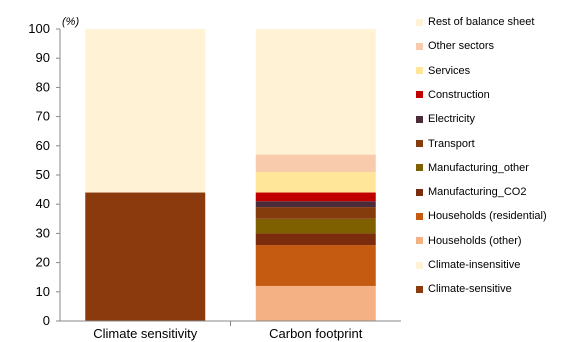  Describe the element at coordinates (315, 213) in the screenshot. I see `bar-segment-transport` at that location.